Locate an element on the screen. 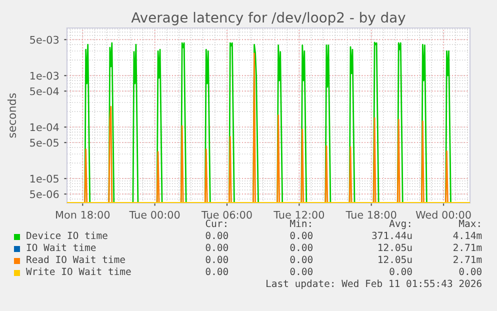 This screenshot has height=311, width=497. x-tick-label: Tue 12:00 is located at coordinates (299, 214).